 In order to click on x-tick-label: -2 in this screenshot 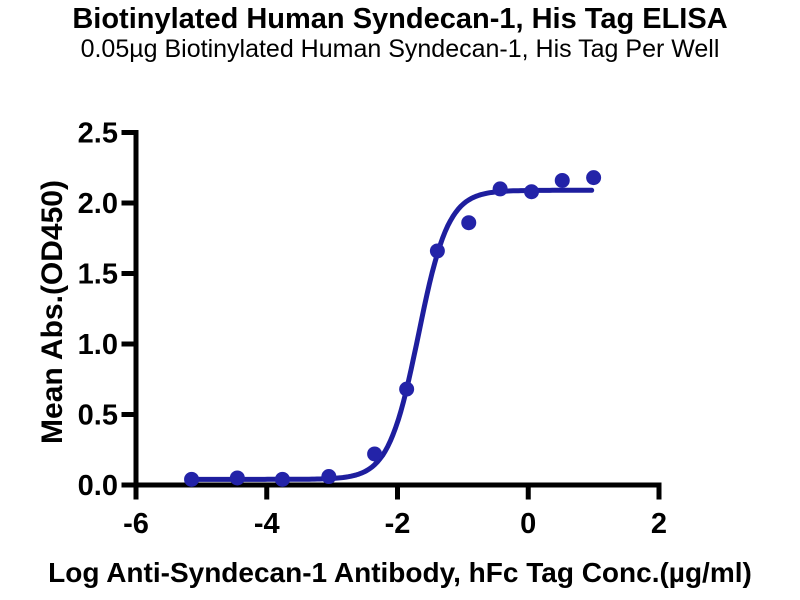, I will do `click(398, 524)`.